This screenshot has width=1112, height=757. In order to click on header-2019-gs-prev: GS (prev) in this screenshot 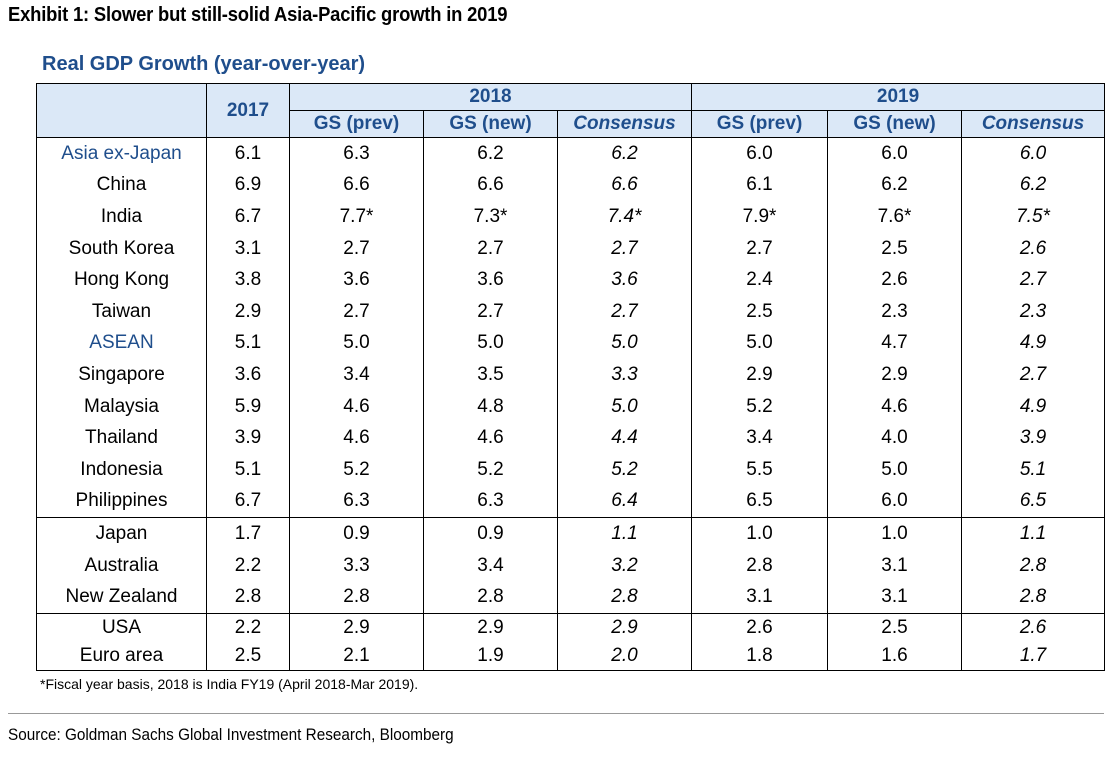, I will do `click(760, 124)`.